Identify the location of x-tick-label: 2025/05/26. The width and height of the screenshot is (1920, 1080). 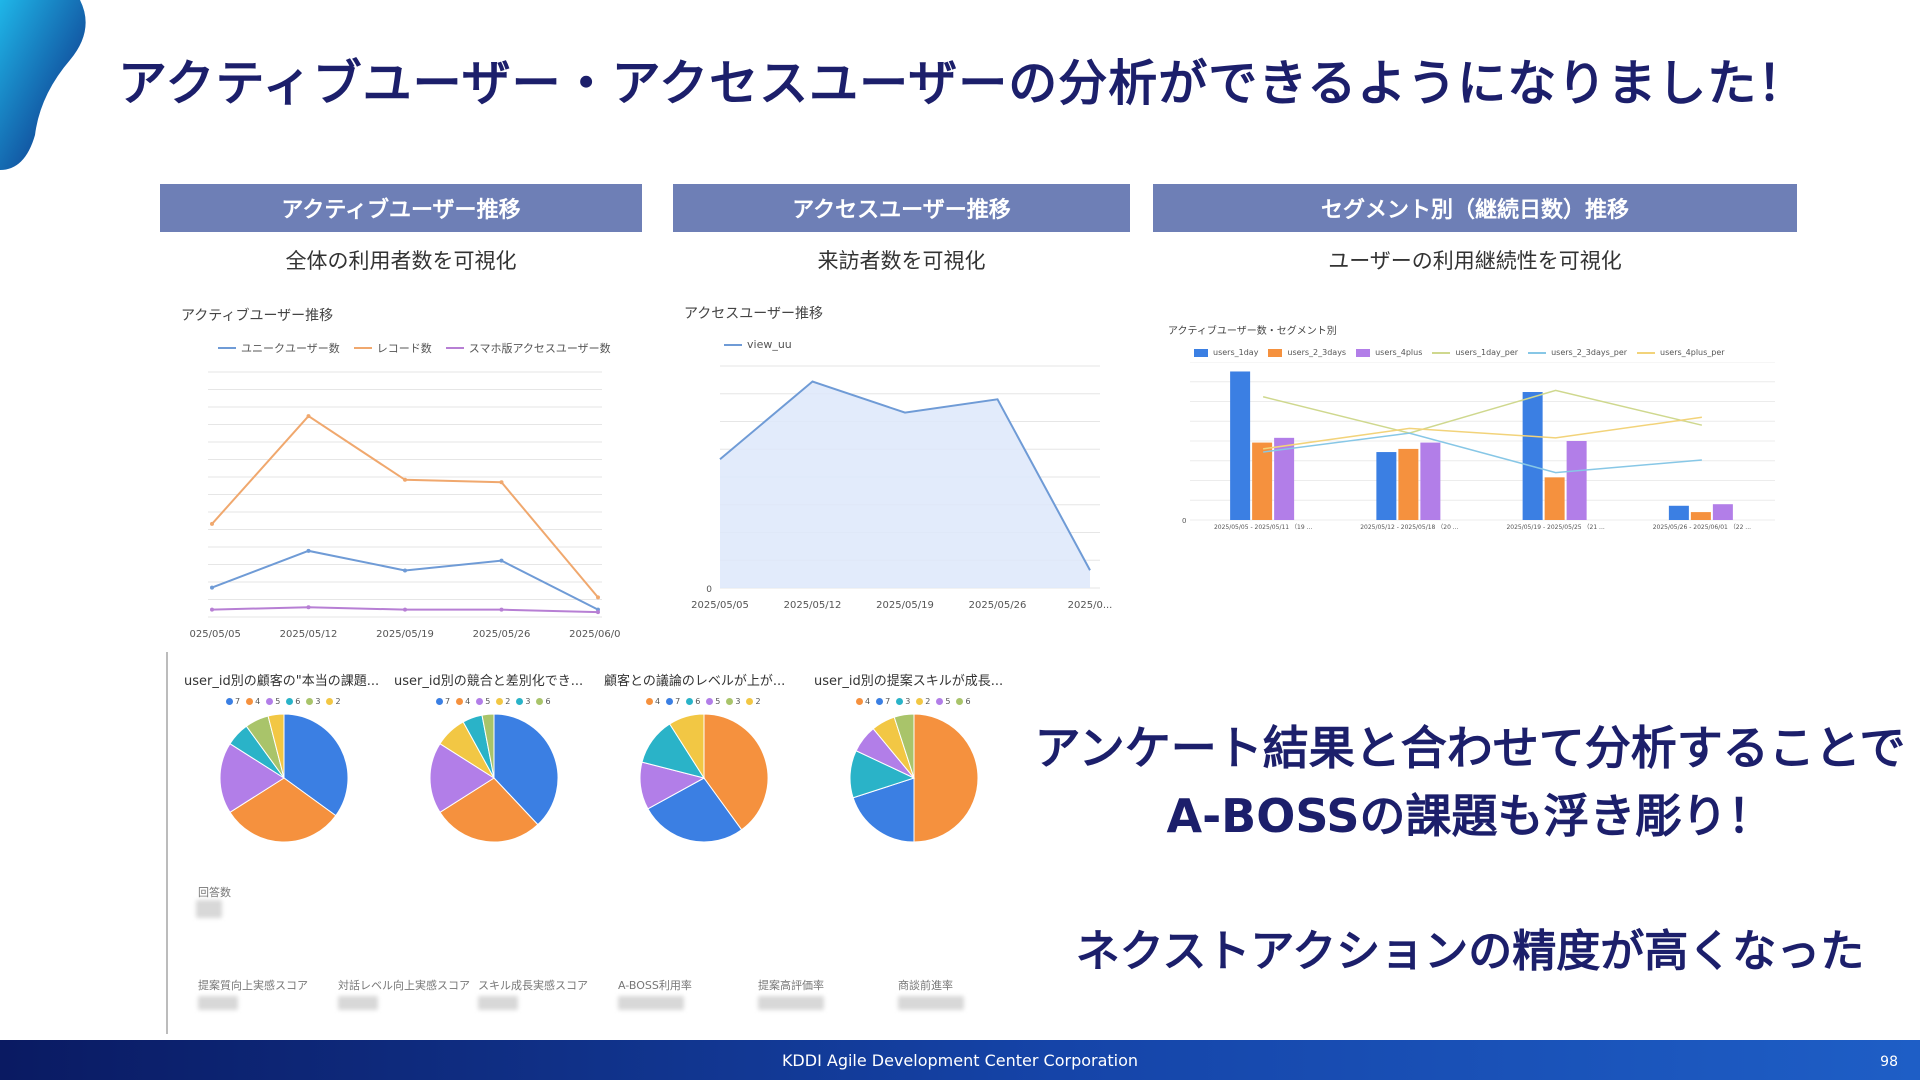
(998, 605).